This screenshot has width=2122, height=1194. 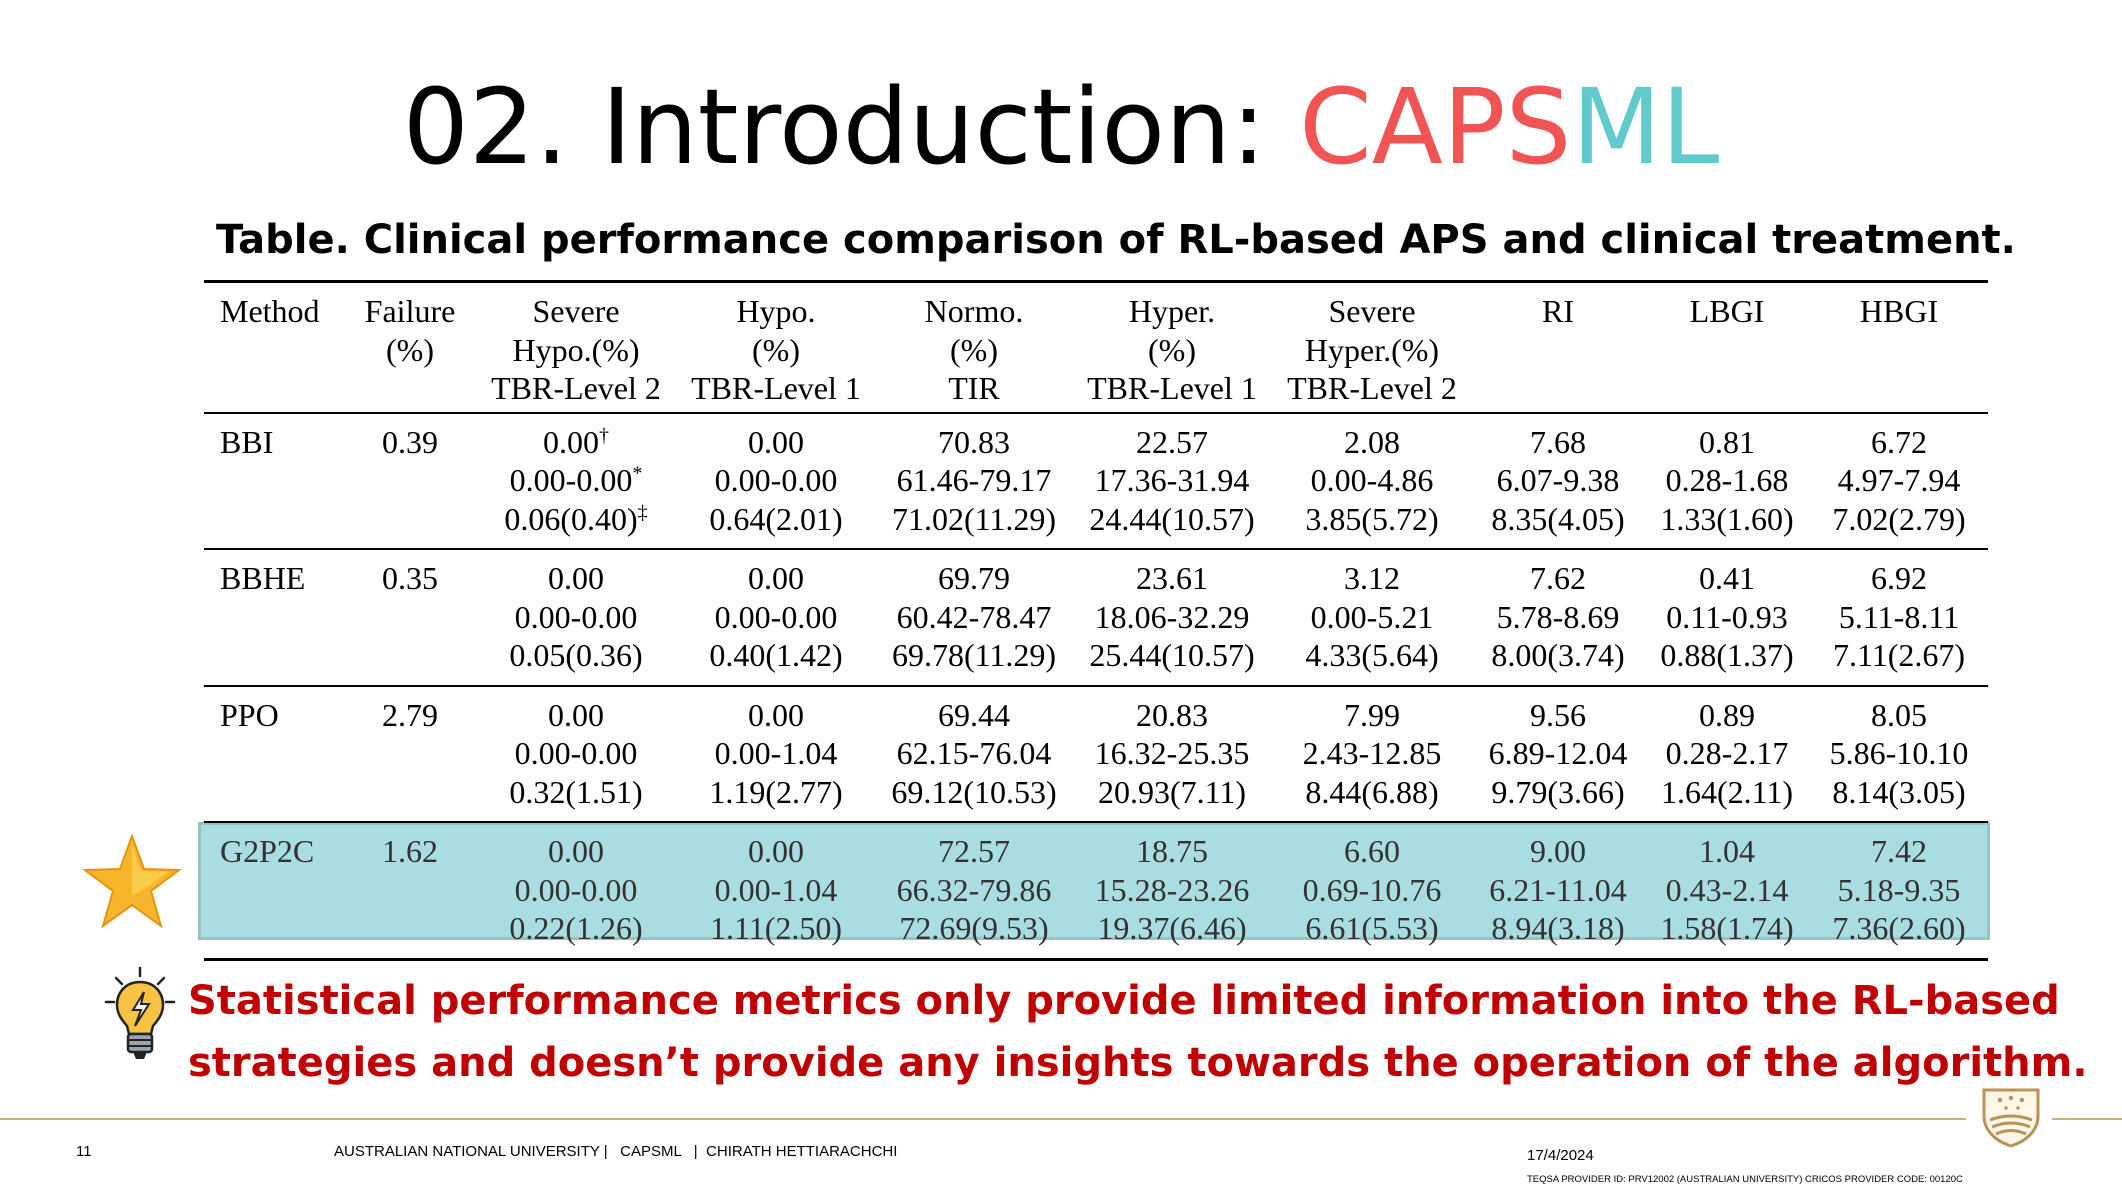 I want to click on table-cell: 0.00† 0.00-0.00* 0.06(0.40)‡, so click(x=576, y=480).